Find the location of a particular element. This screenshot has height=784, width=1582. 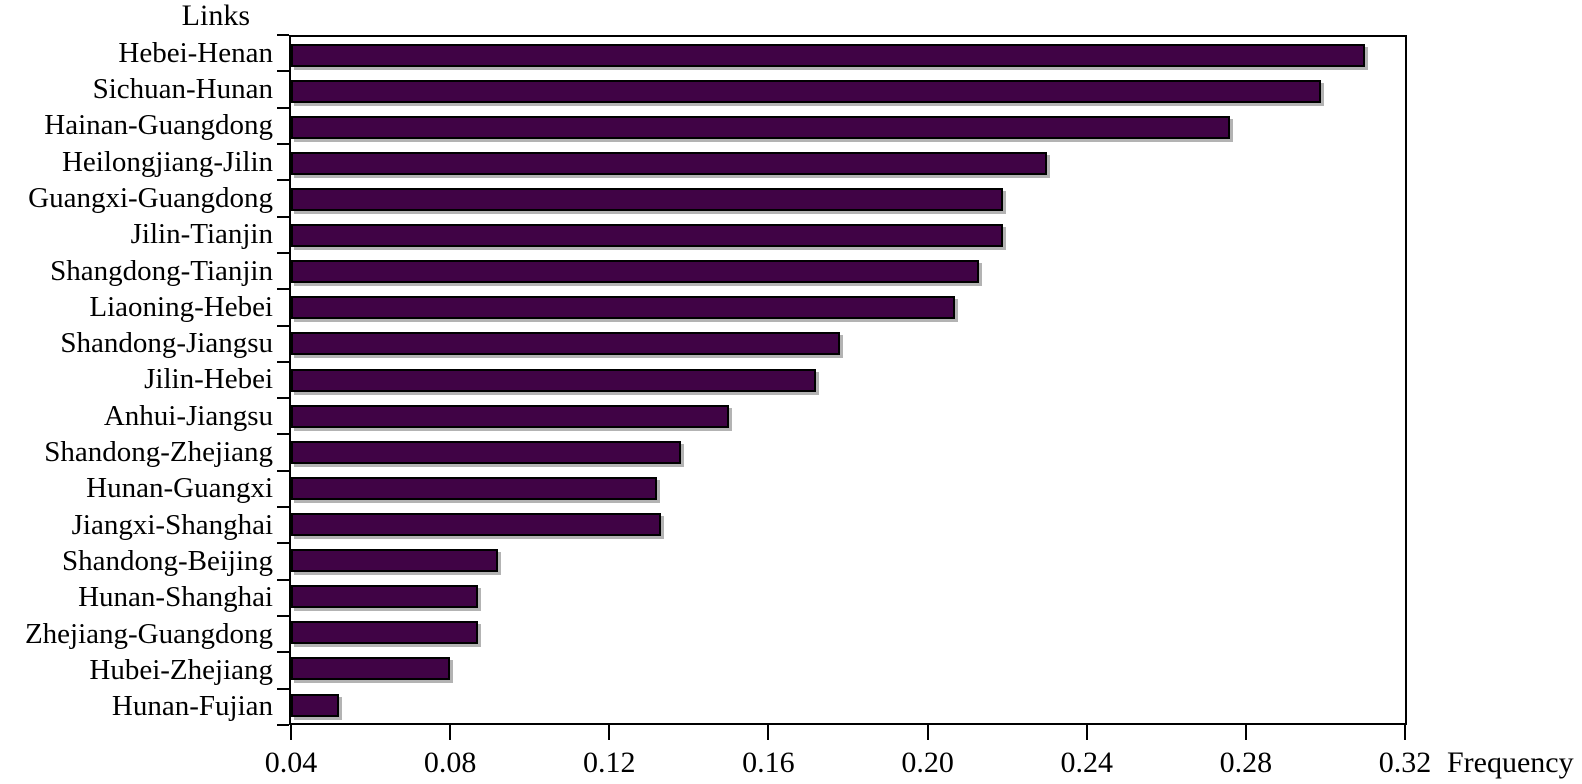

x-tick-label: 0.20 is located at coordinates (927, 762).